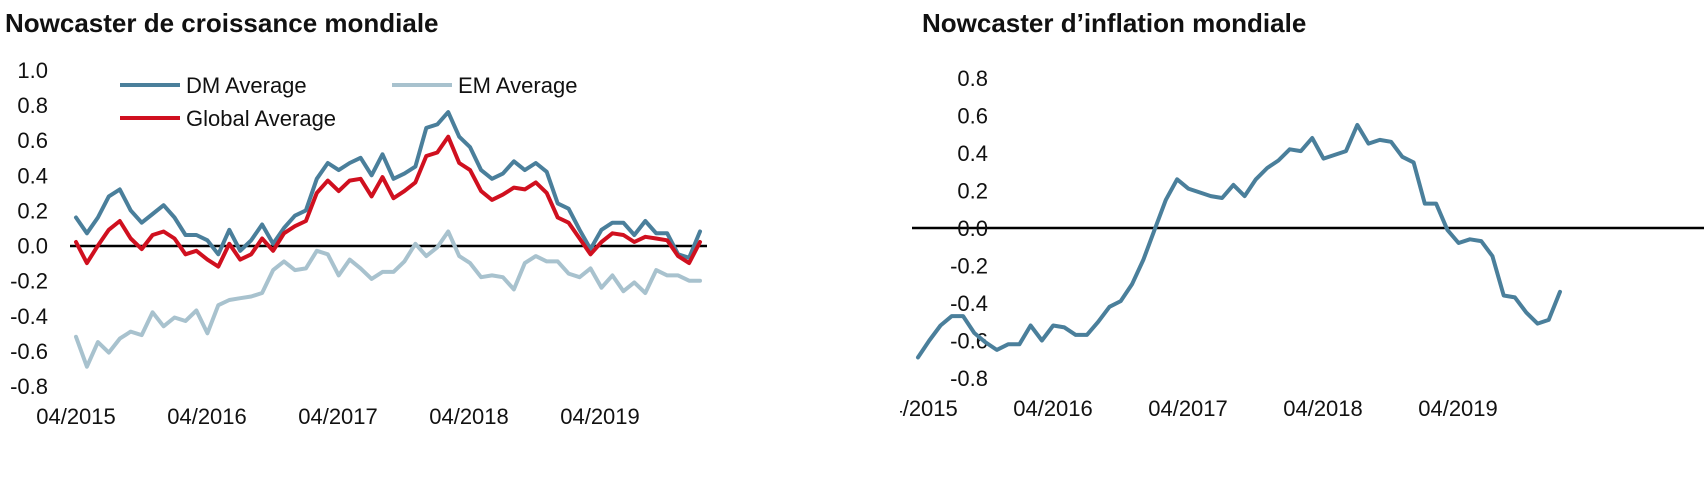 Image resolution: width=1704 pixels, height=479 pixels. I want to click on series-line-dm-average, so click(388, 185).